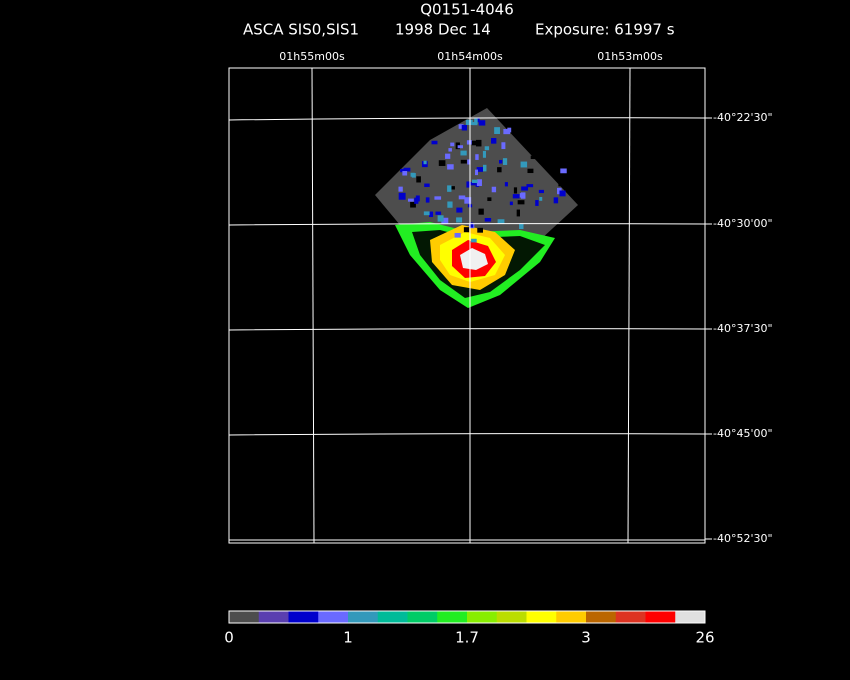  What do you see at coordinates (467, 10) in the screenshot?
I see `title: Q0151-4046` at bounding box center [467, 10].